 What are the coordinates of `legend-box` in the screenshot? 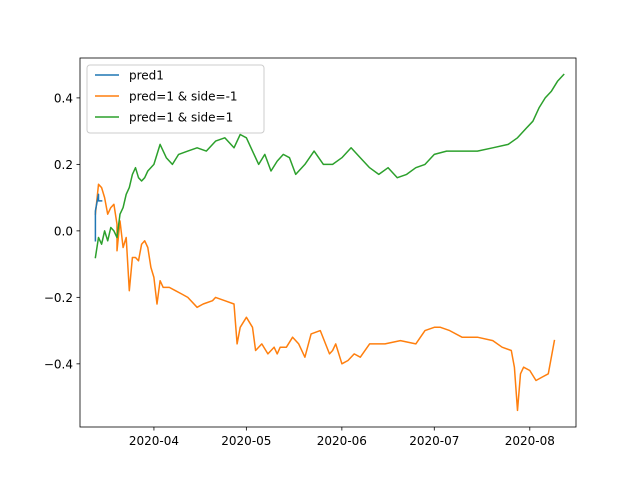 It's located at (175, 99).